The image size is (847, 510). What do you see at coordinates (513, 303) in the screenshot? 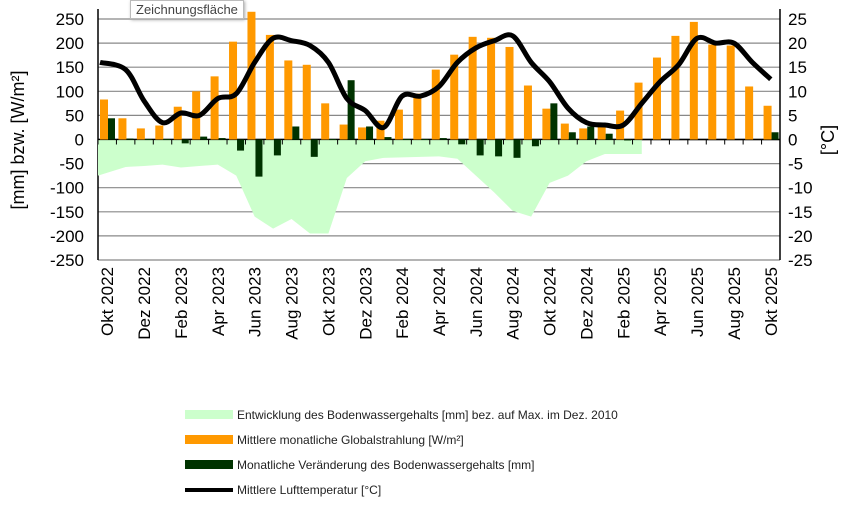
I see `x-tick-label: Aug 2024` at bounding box center [513, 303].